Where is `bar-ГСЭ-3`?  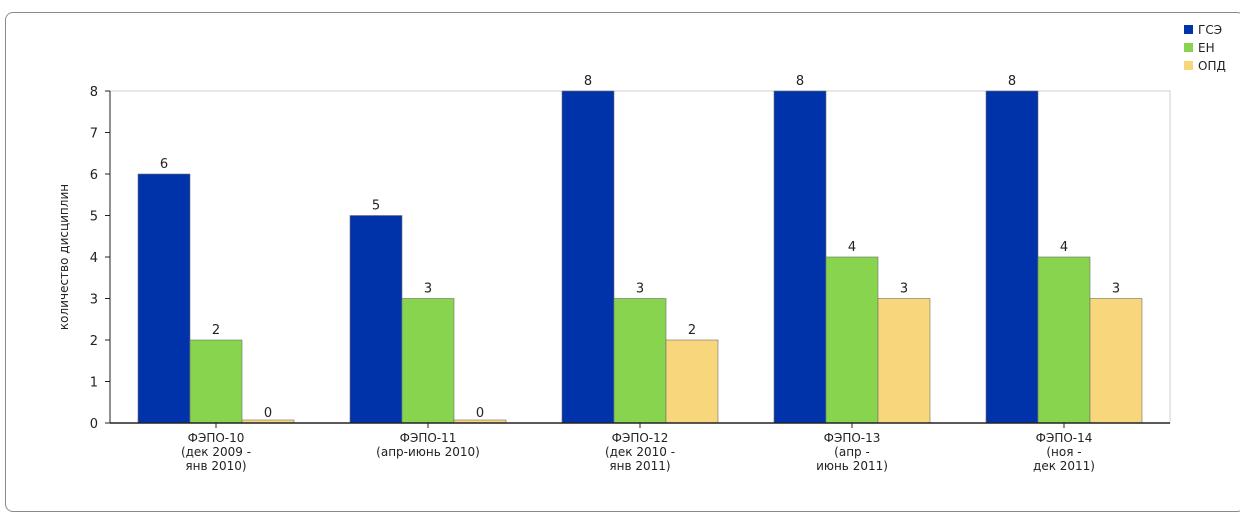
bar-ГСЭ-3 is located at coordinates (800, 257).